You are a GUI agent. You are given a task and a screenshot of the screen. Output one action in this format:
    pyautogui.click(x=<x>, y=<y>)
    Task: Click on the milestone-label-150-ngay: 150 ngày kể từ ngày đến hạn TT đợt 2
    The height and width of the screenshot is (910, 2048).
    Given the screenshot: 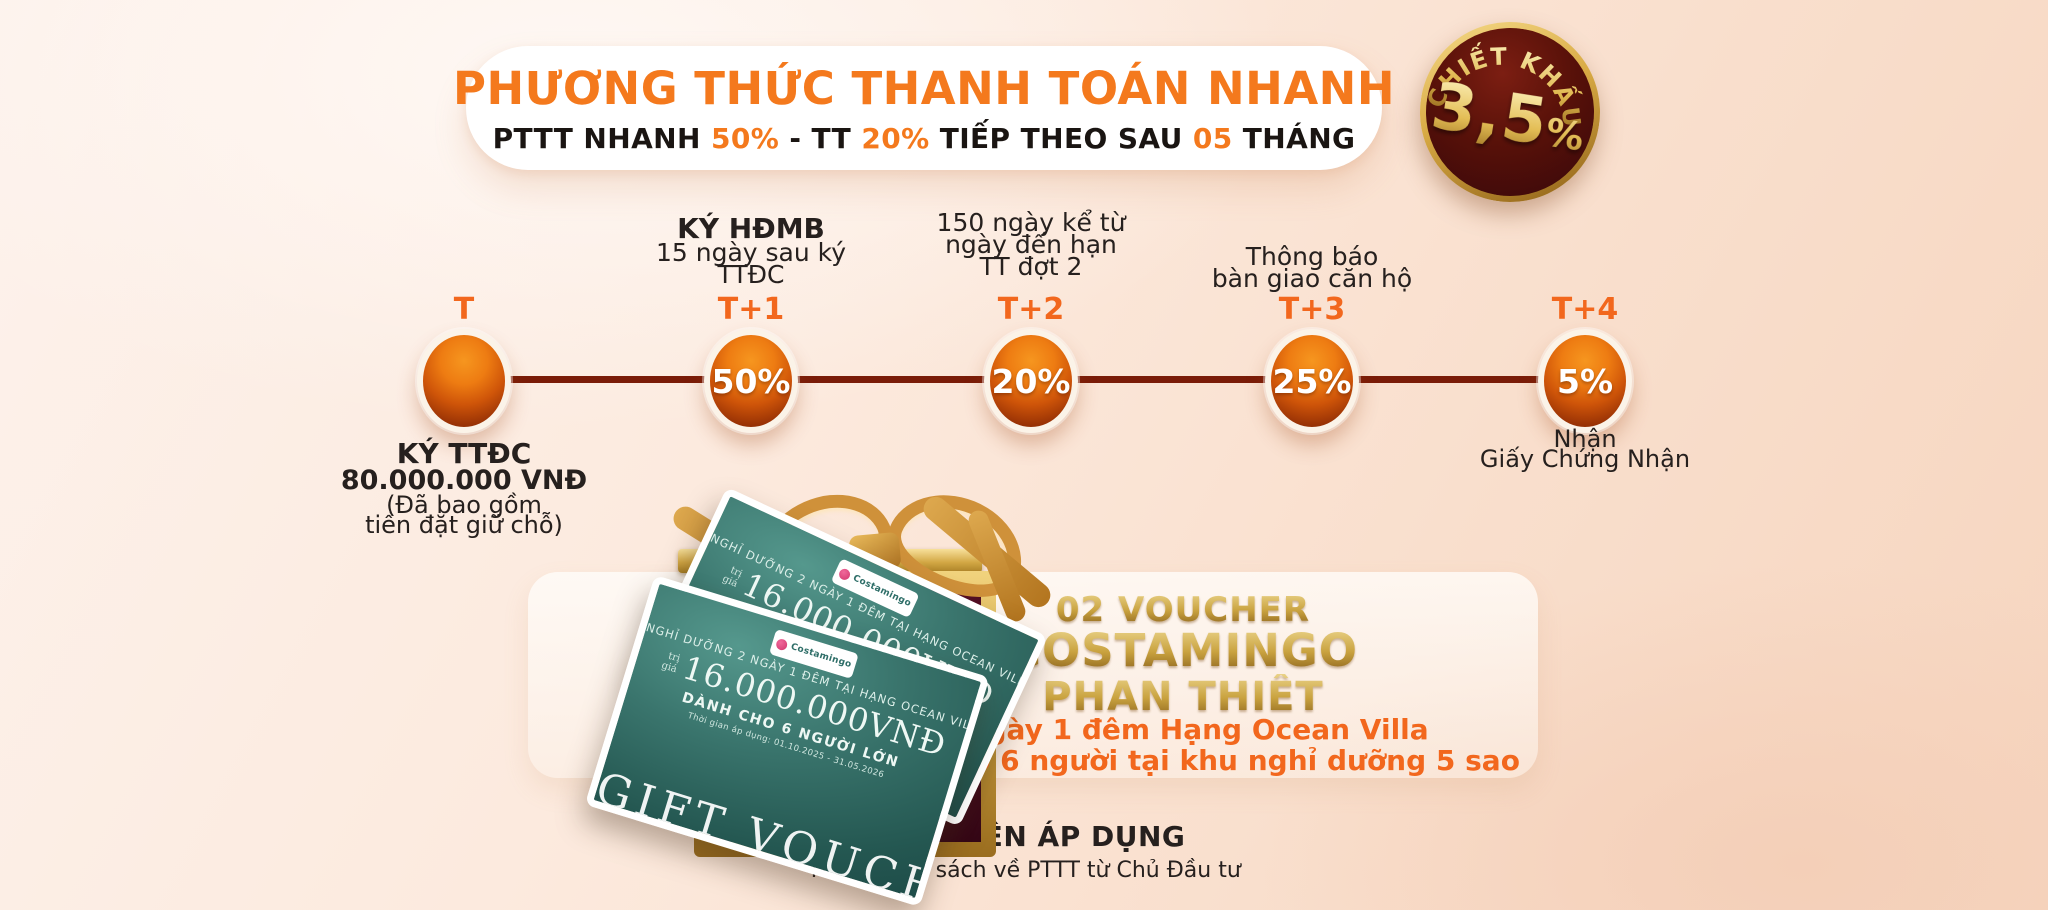 What is the action you would take?
    pyautogui.click(x=1031, y=244)
    